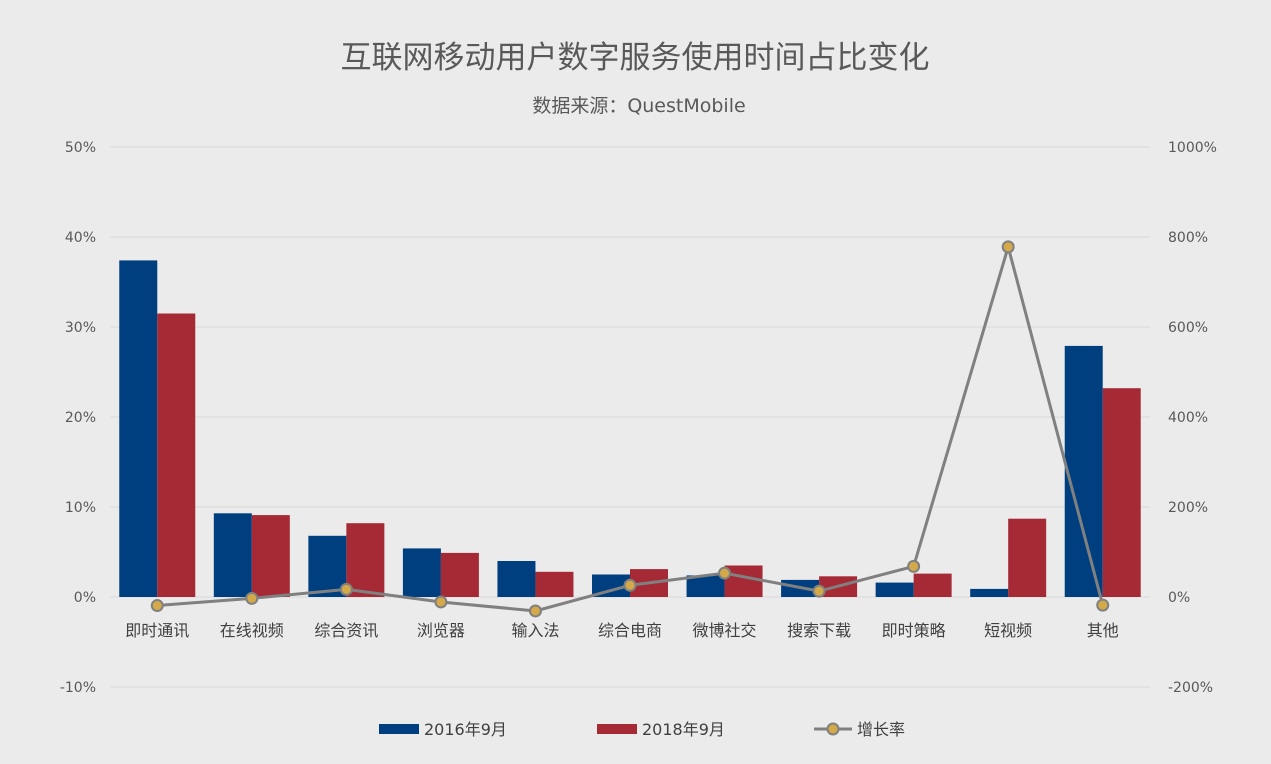 This screenshot has width=1271, height=764. I want to click on category-label: 其他, so click(1103, 630).